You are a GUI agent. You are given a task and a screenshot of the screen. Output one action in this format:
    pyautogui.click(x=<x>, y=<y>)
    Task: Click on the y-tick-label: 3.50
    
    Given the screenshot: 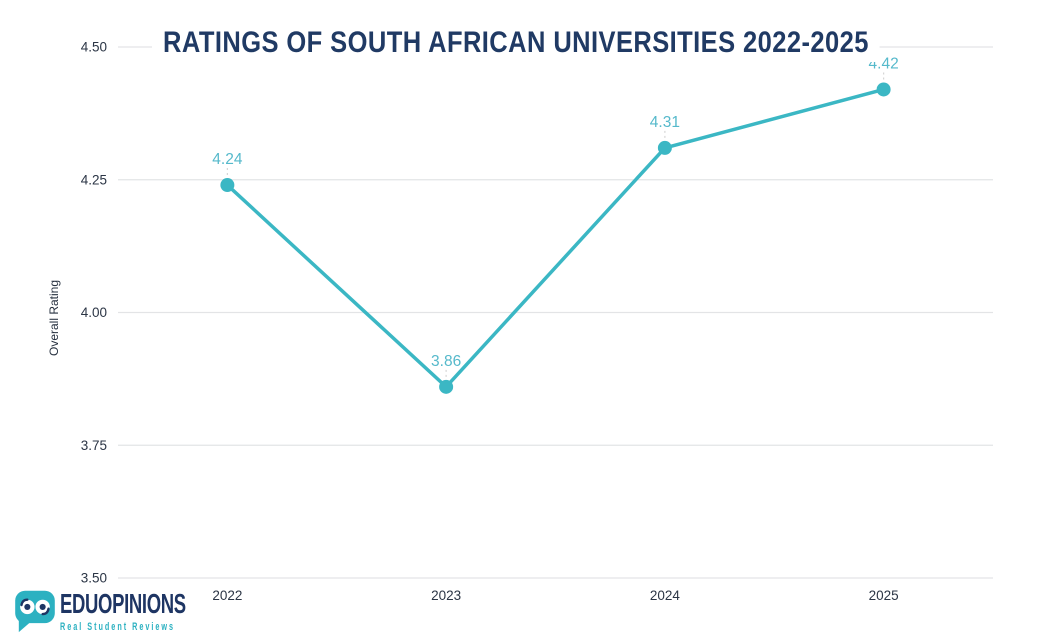 What is the action you would take?
    pyautogui.click(x=94, y=578)
    